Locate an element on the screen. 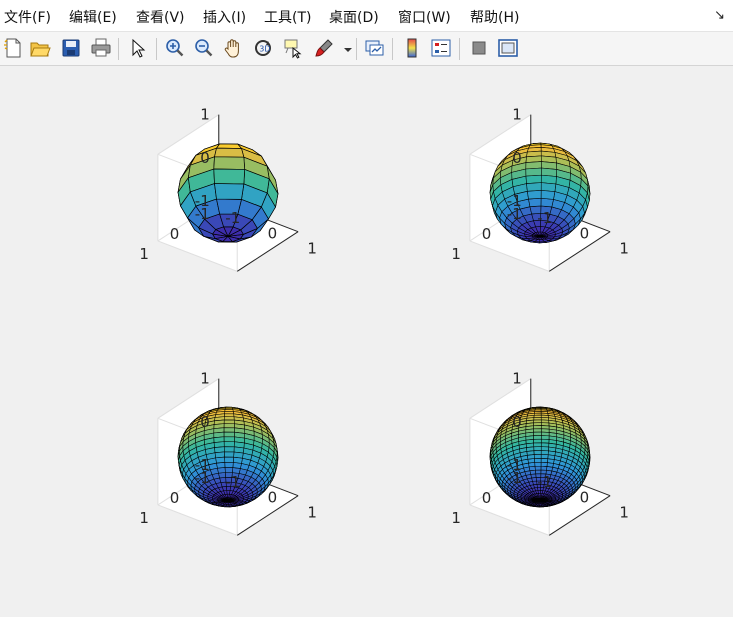 The width and height of the screenshot is (733, 617). menu-tools: 工具(T) is located at coordinates (287, 17).